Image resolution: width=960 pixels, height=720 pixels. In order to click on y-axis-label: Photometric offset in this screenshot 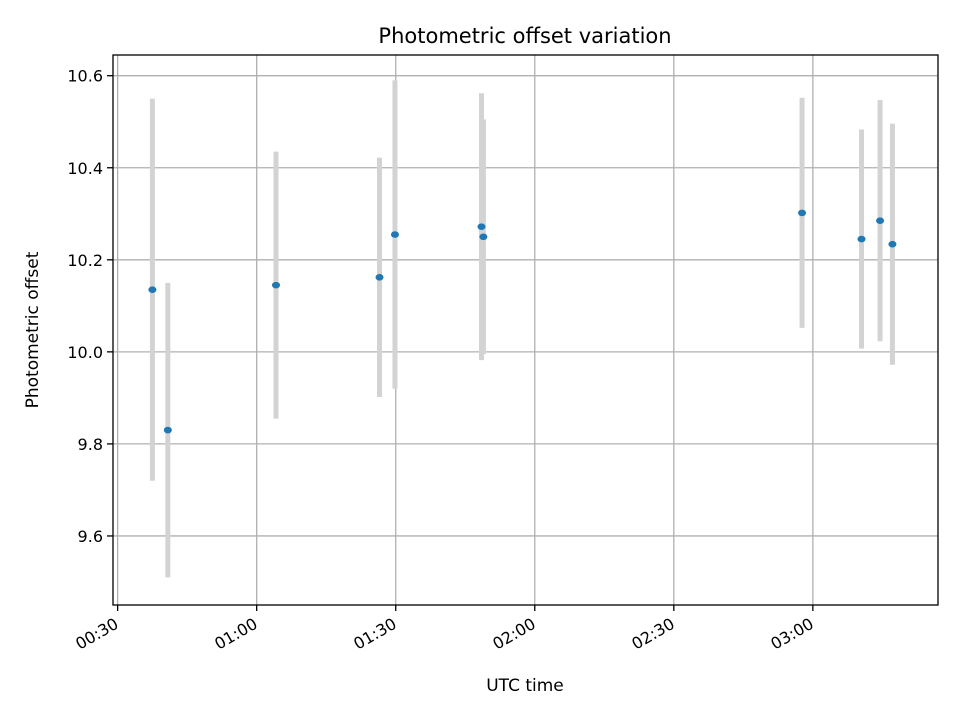, I will do `click(33, 329)`.